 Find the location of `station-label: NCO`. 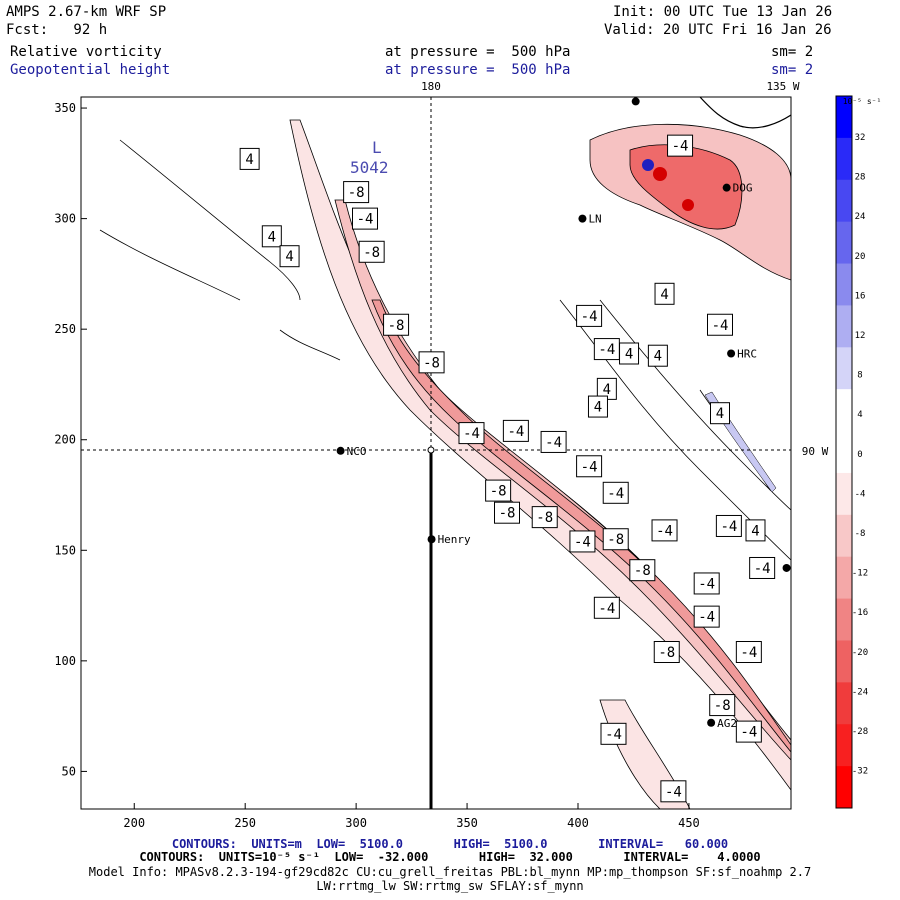

station-label: NCO is located at coordinates (357, 451).